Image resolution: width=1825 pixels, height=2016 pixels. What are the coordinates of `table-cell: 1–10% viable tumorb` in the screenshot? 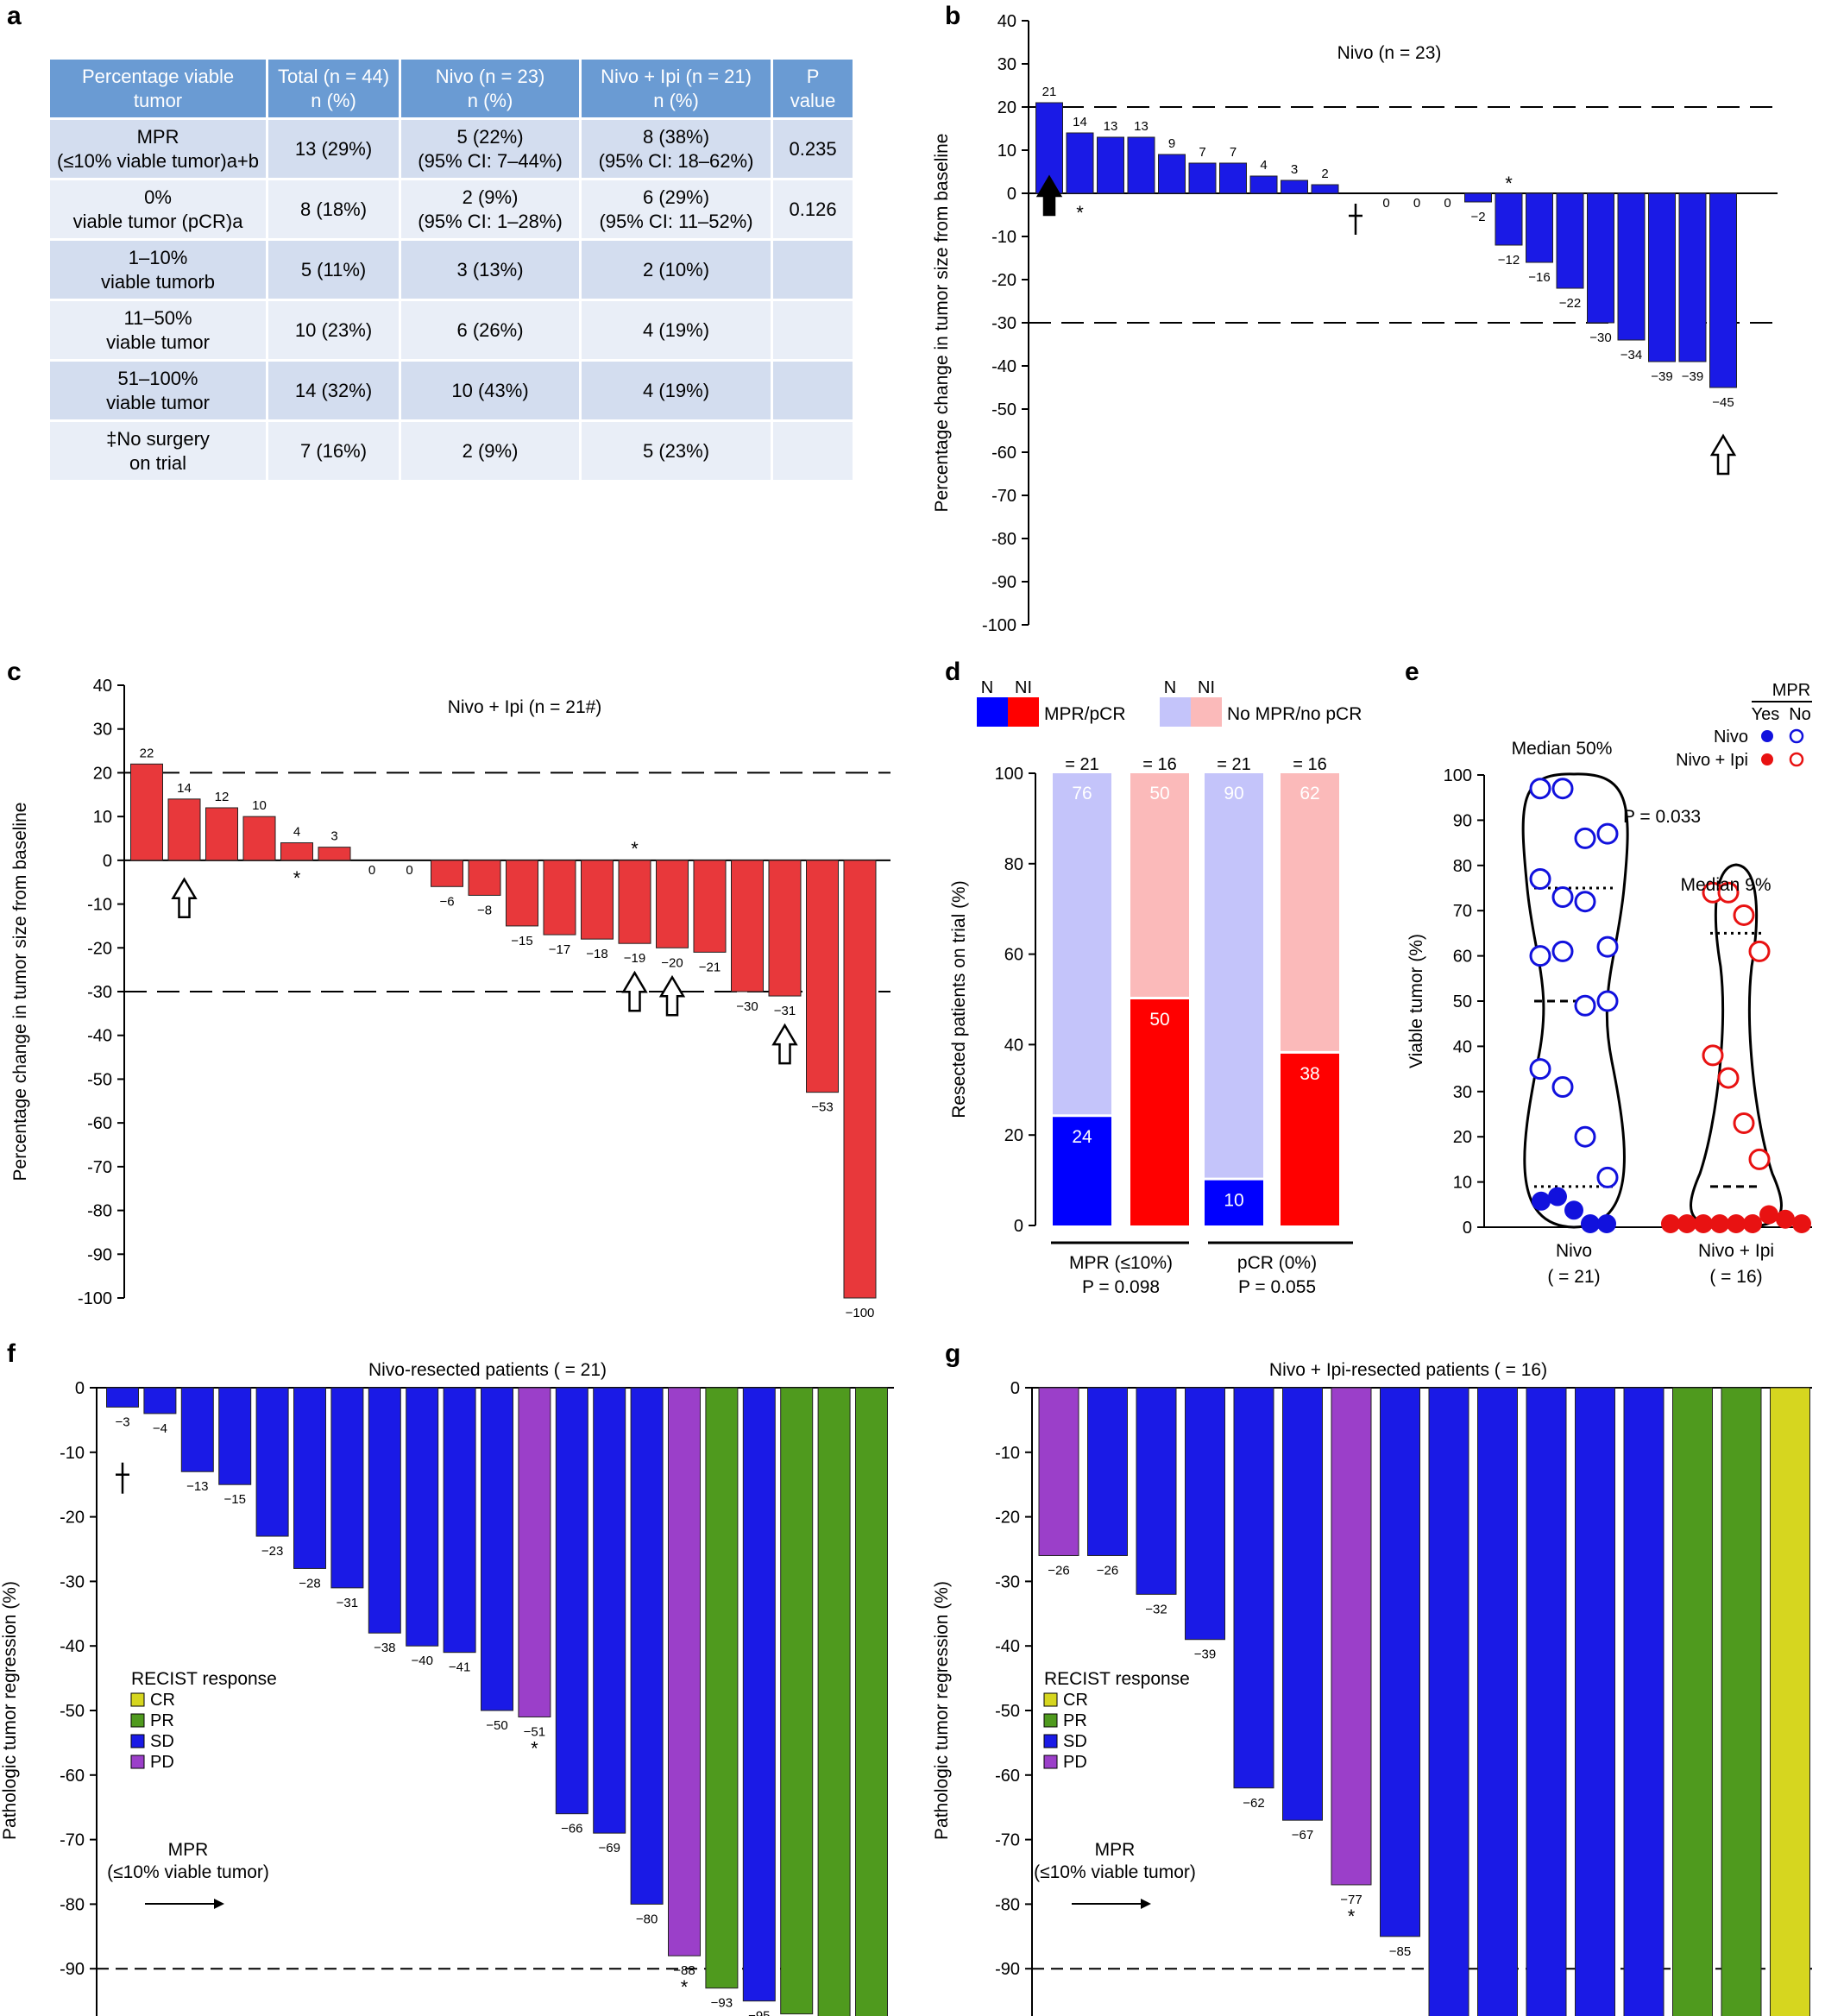 It's located at (158, 270).